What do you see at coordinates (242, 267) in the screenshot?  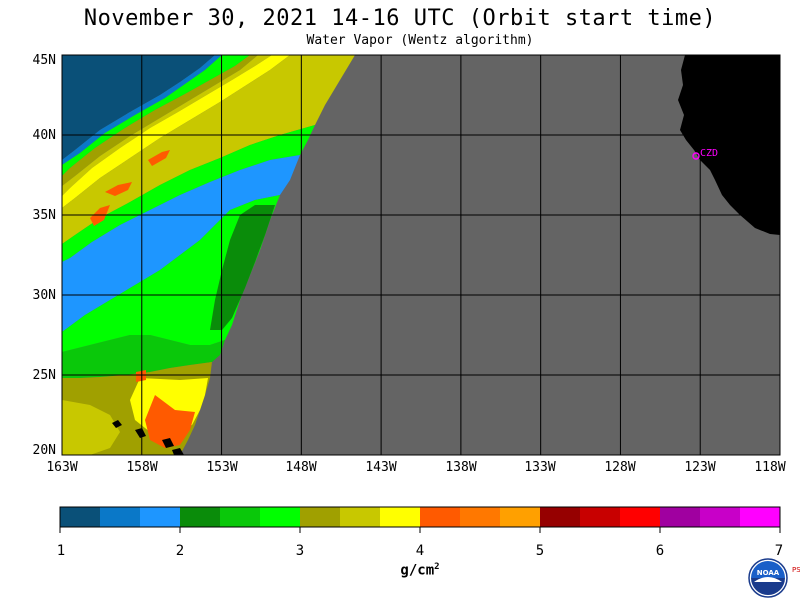 I see `swath-band-dark-green` at bounding box center [242, 267].